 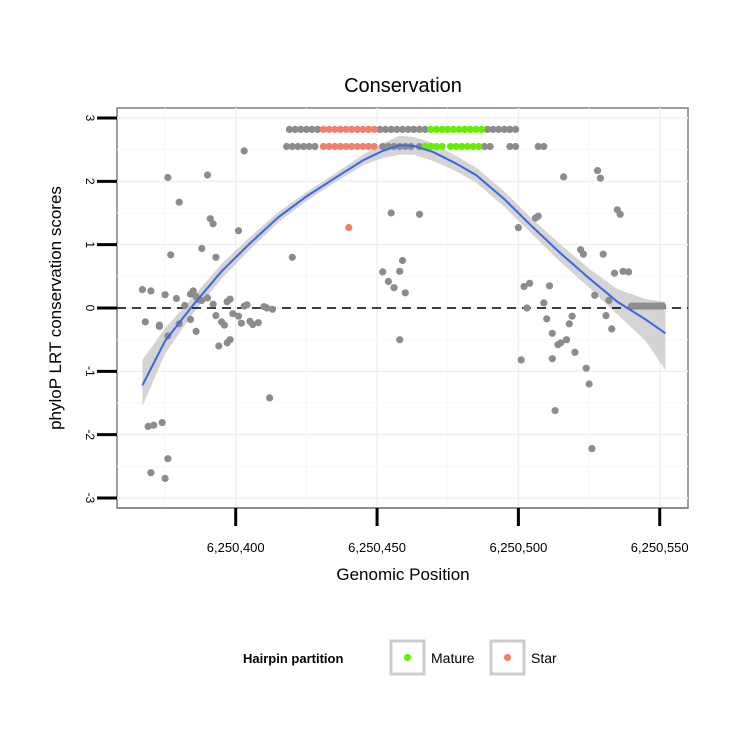 I want to click on legend-label-mature: Mature, so click(x=453, y=658).